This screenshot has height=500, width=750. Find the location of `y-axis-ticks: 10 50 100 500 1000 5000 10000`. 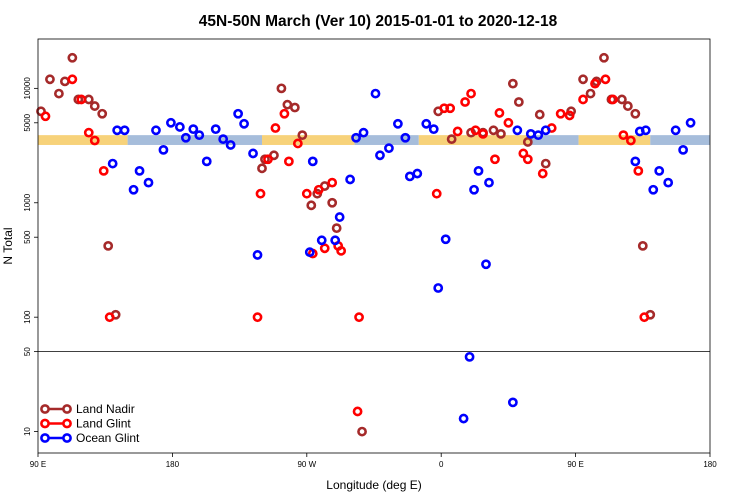

y-axis-ticks: 10 50 100 500 1000 5000 10000 is located at coordinates (30, 256).